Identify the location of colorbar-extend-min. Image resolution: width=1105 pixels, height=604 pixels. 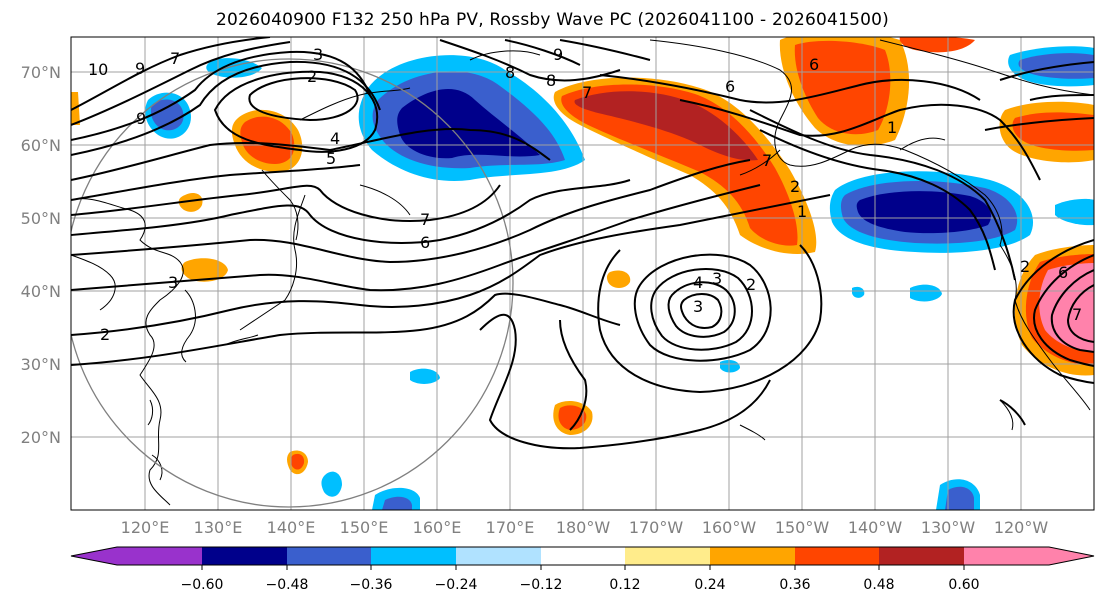
(94, 556).